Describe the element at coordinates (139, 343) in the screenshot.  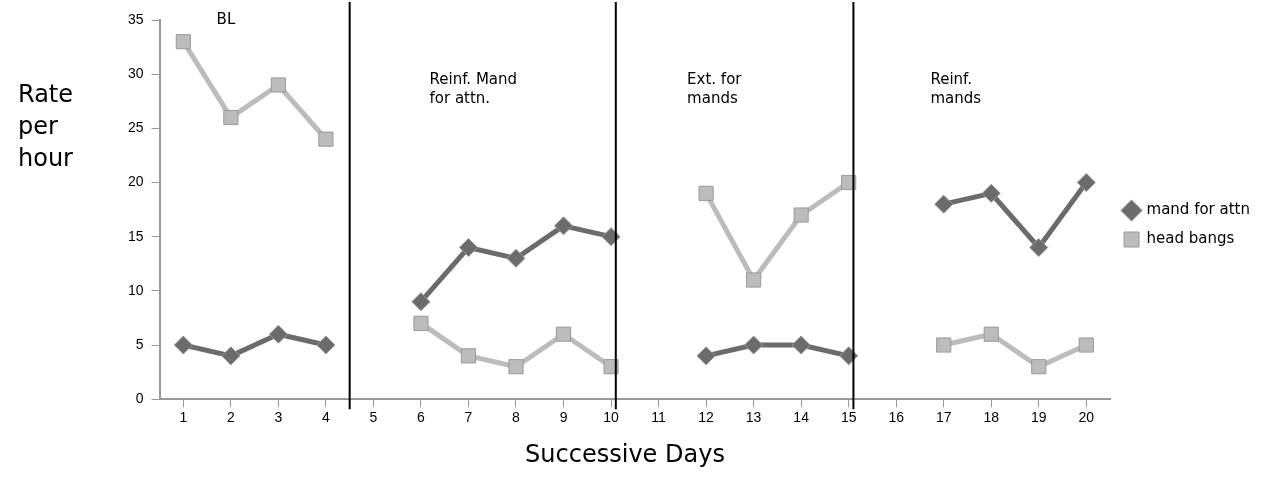
I see `y-tick-label: 5` at that location.